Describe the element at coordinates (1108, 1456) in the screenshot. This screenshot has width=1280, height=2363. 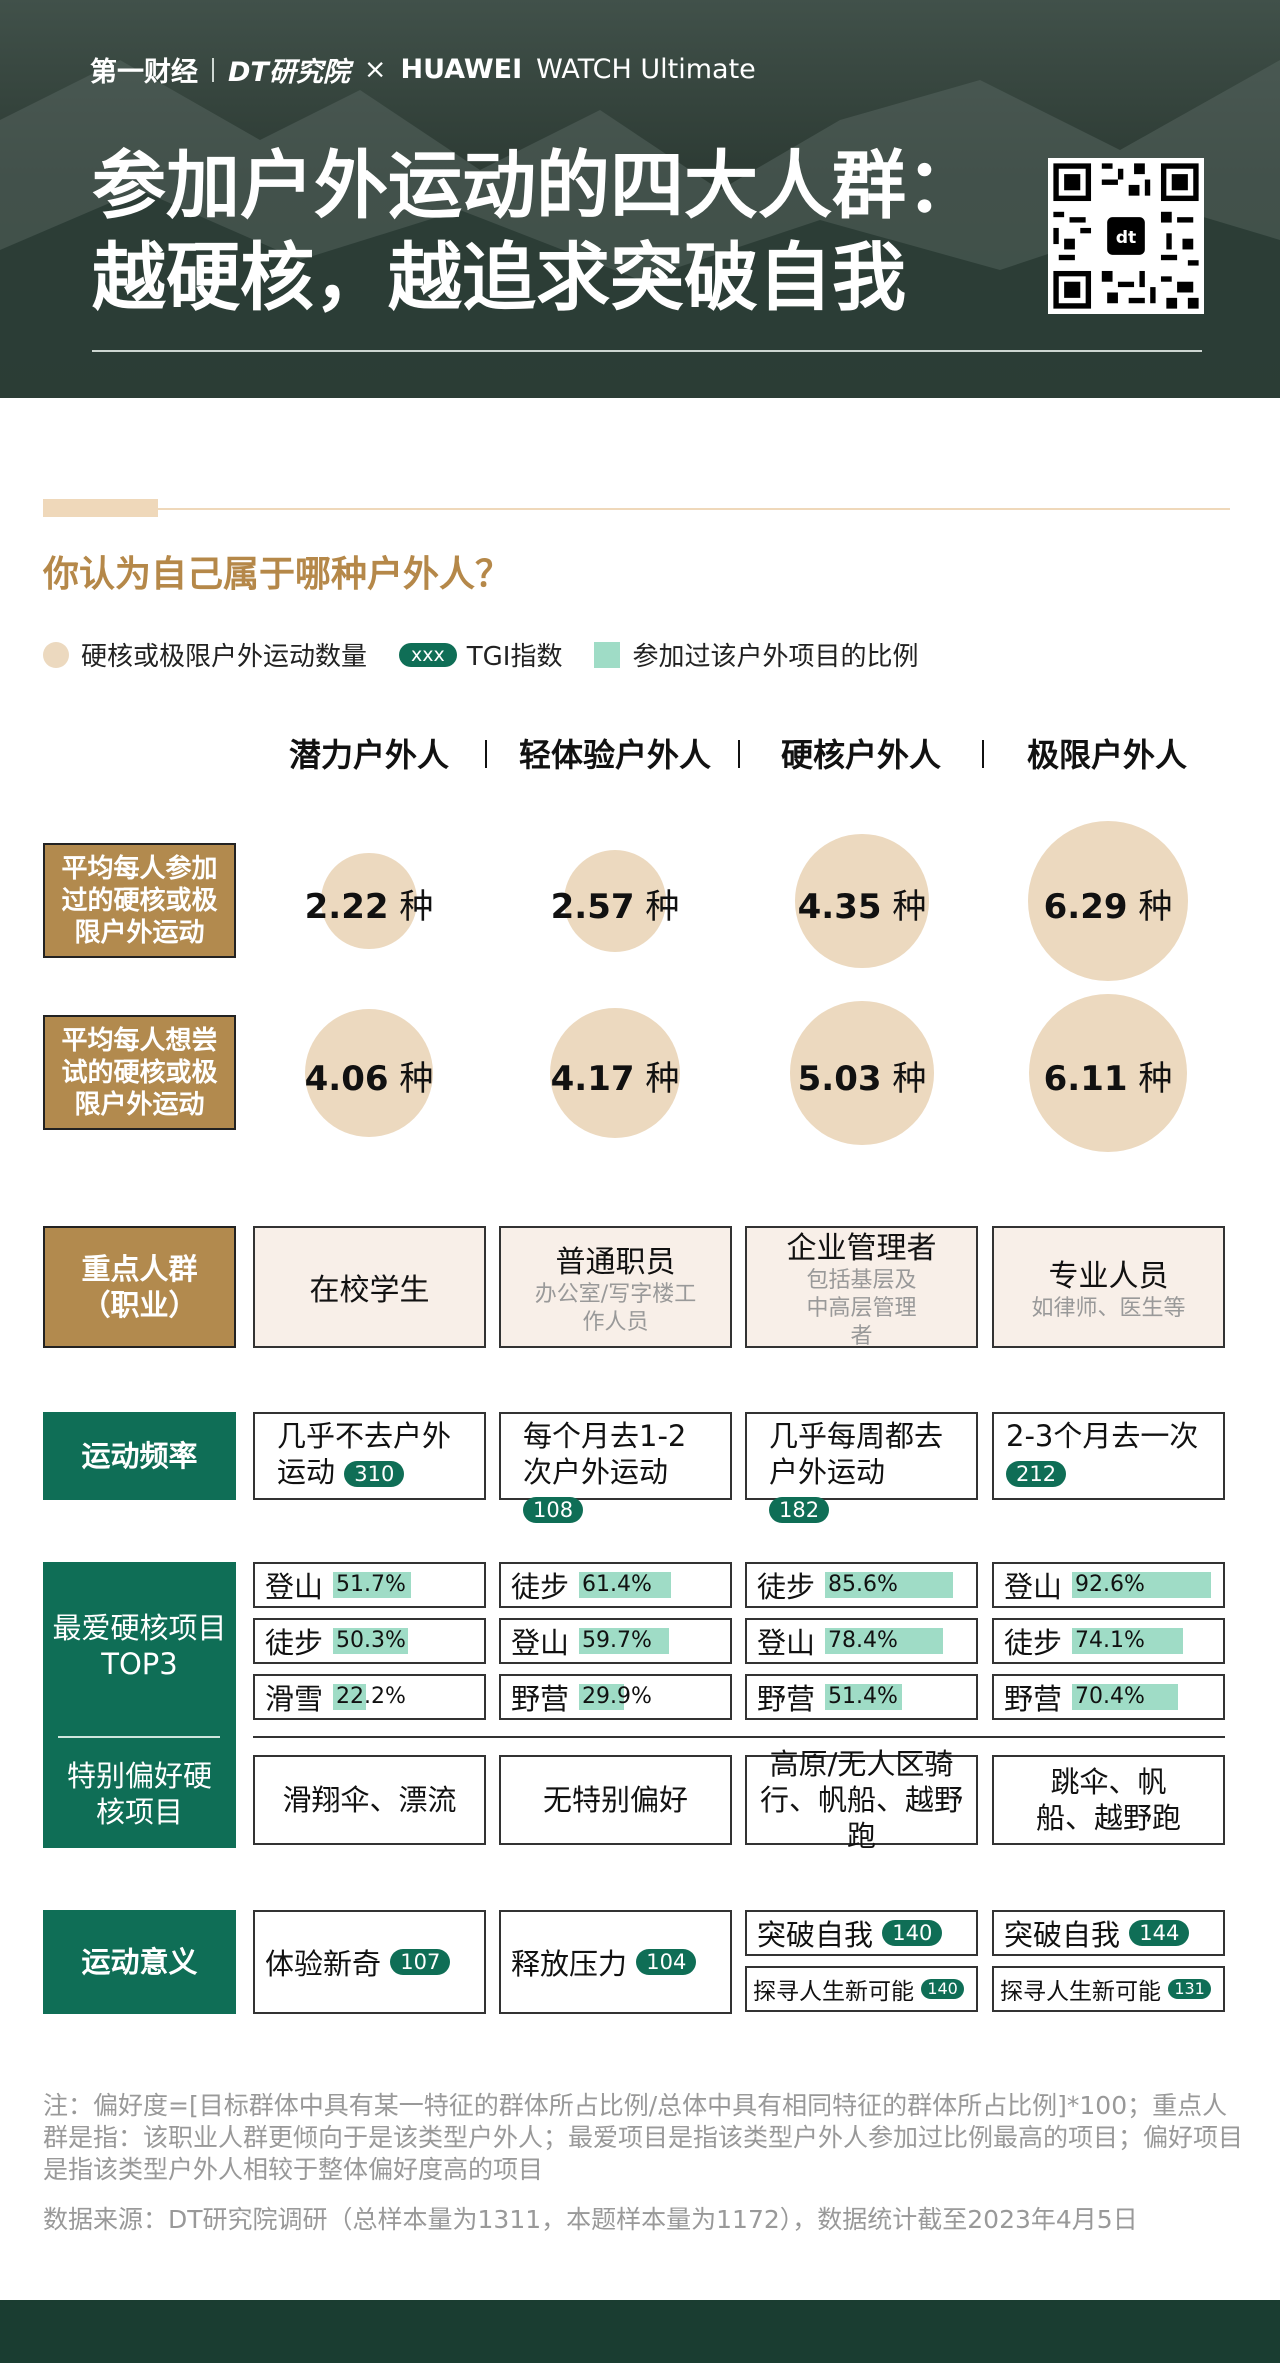
I see `frequency-cell: 2-3个月去一次 212` at that location.